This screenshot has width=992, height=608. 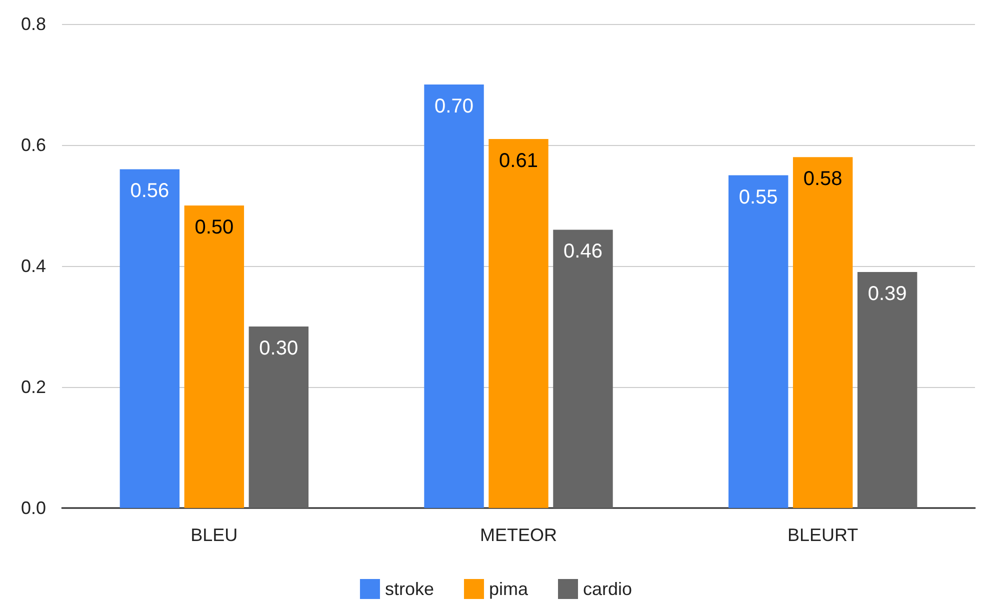 I want to click on y-tick-label: 0.8, so click(x=33, y=24).